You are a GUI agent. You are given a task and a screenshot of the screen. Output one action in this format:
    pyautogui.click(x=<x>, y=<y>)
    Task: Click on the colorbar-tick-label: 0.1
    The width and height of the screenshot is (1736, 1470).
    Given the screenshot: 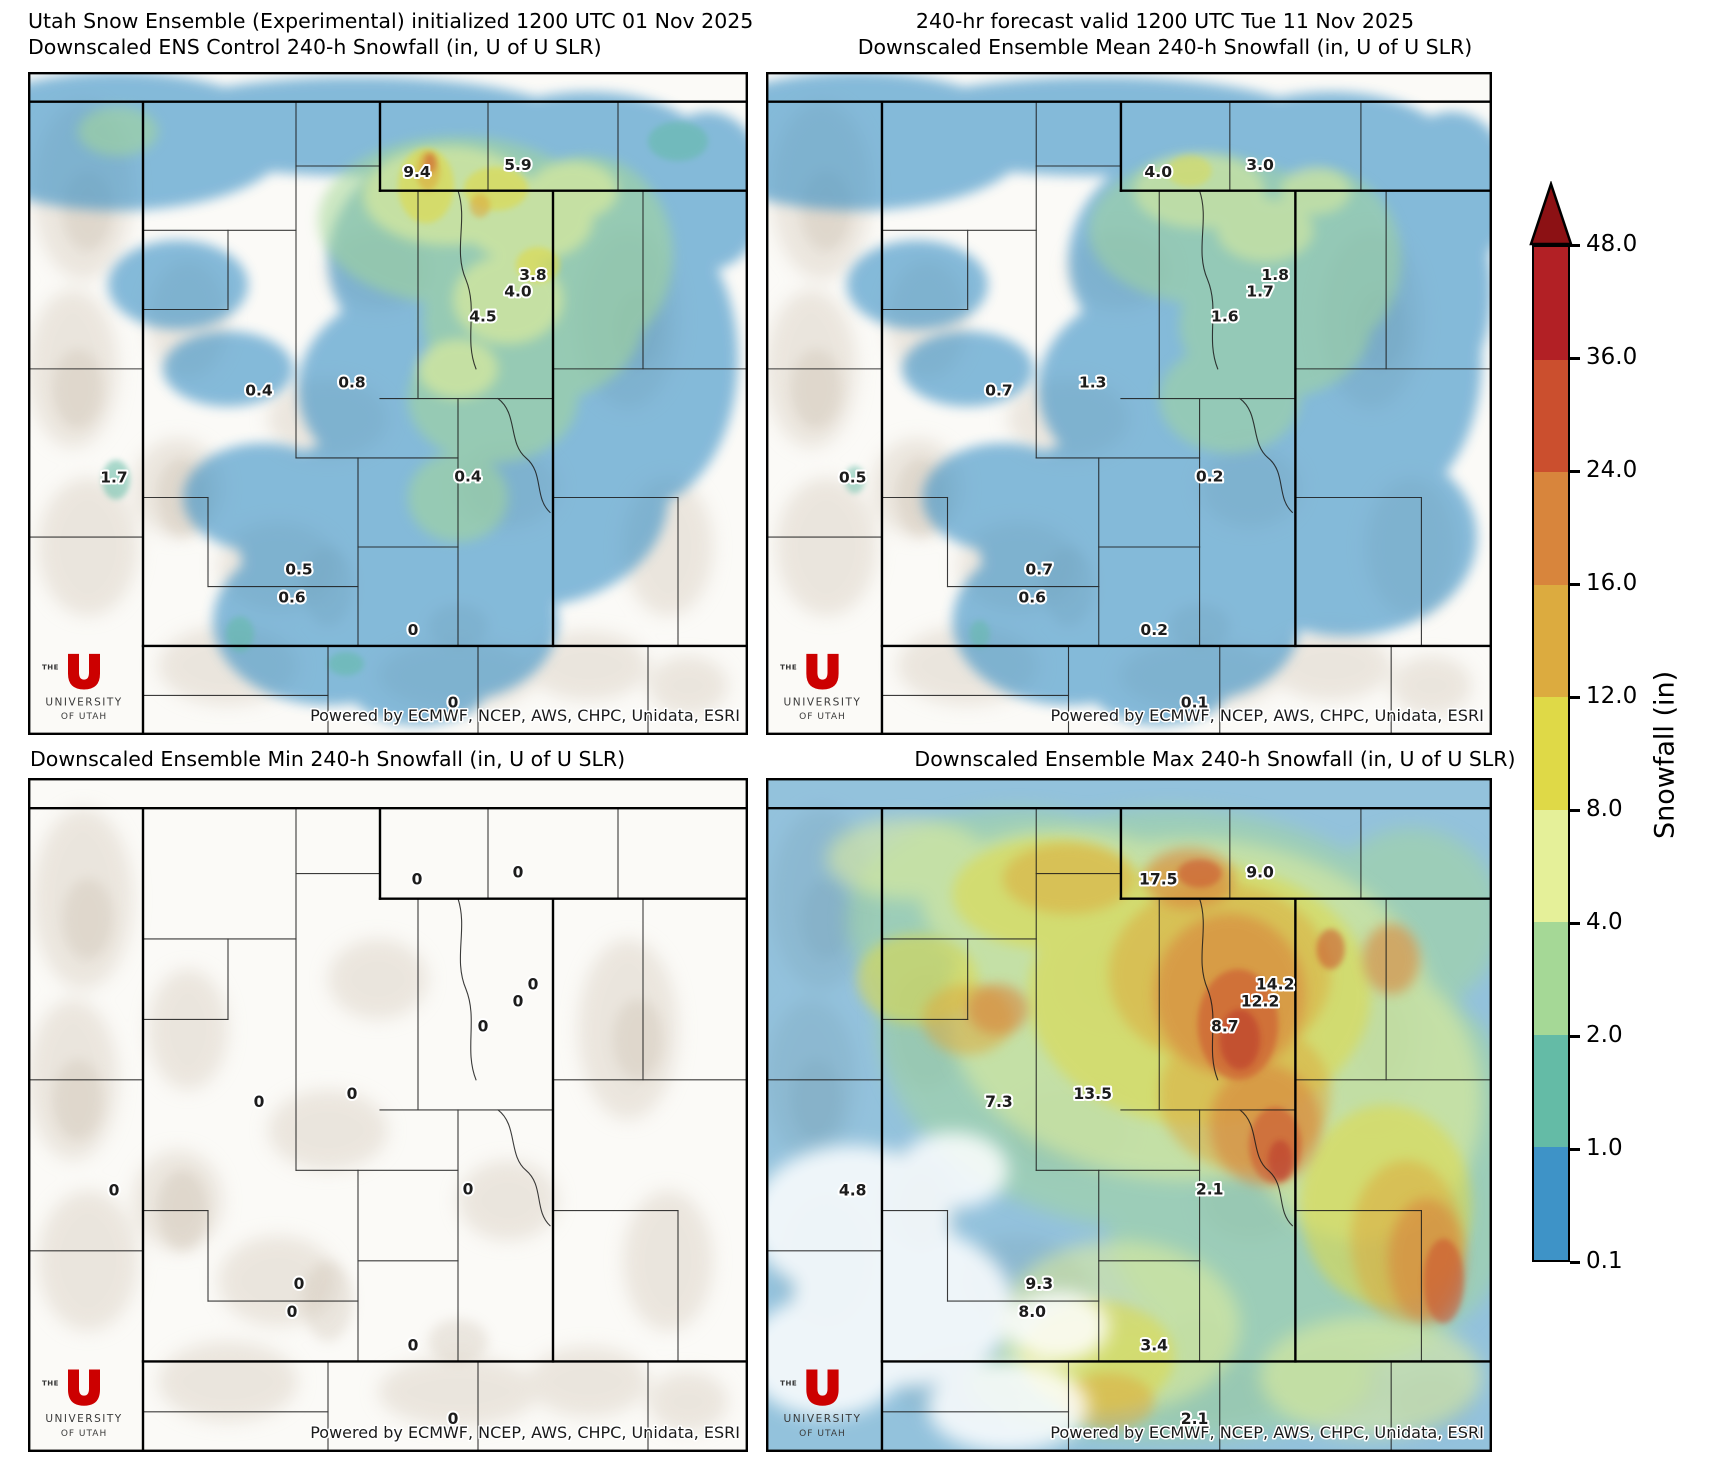 What is the action you would take?
    pyautogui.click(x=1604, y=1261)
    